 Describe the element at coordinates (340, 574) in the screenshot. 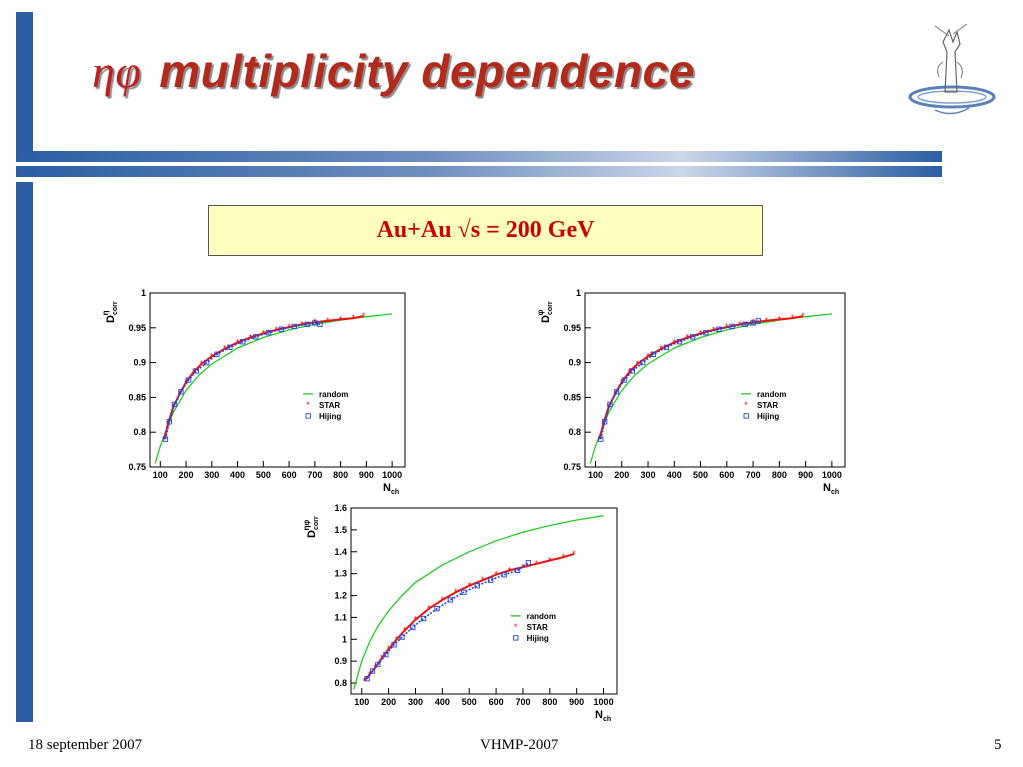

I see `y-tick-label: 1.3` at that location.